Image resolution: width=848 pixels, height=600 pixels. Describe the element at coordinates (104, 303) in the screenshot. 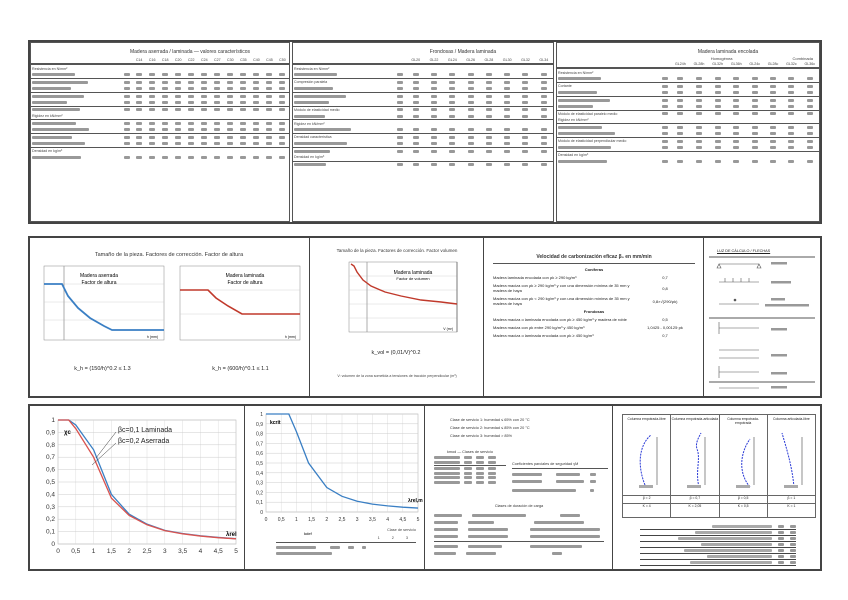

I see `height-factor-chart-sawn: Madera aserrada Factor de altura h (mm)` at that location.